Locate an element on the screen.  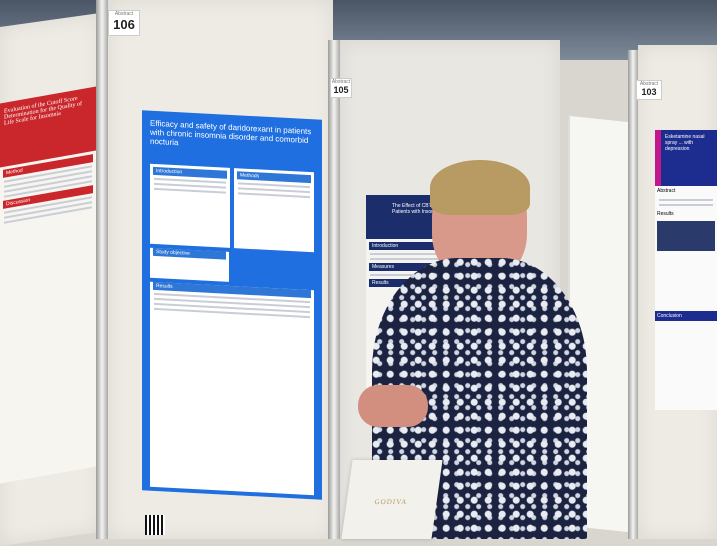
qr-code is located at coordinates (155, 525).